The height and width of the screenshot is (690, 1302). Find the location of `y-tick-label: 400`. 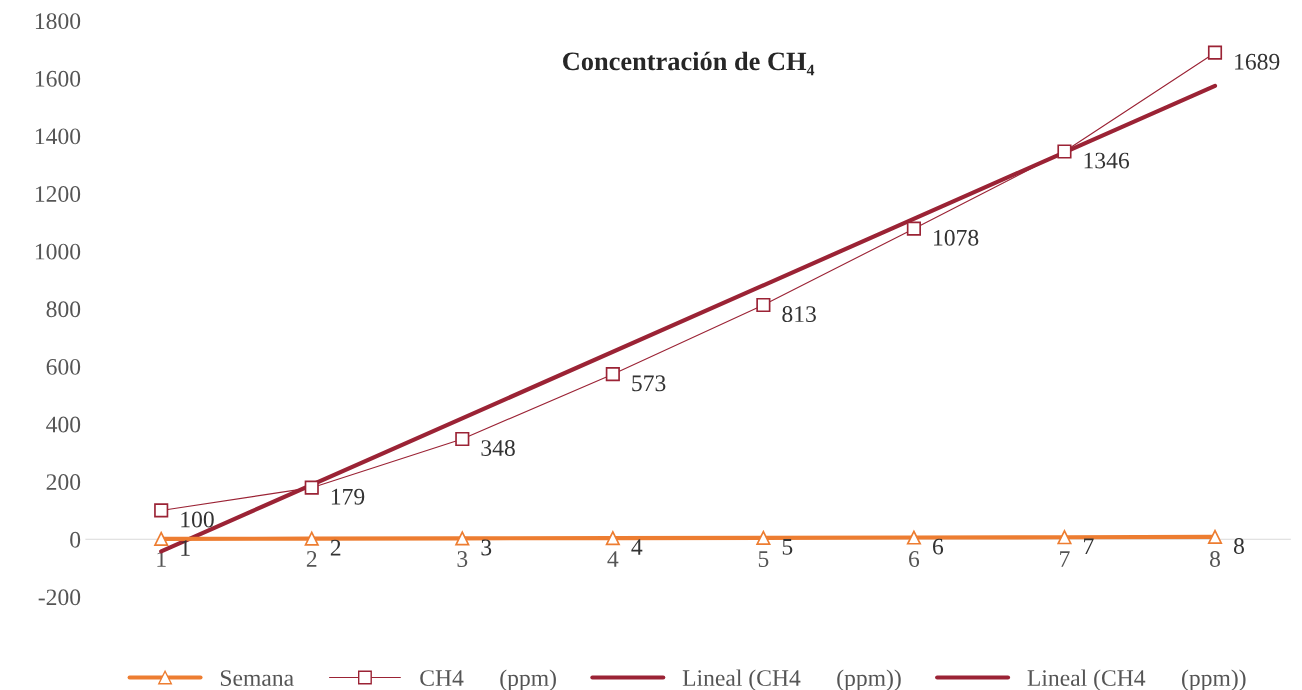

y-tick-label: 400 is located at coordinates (63, 424).